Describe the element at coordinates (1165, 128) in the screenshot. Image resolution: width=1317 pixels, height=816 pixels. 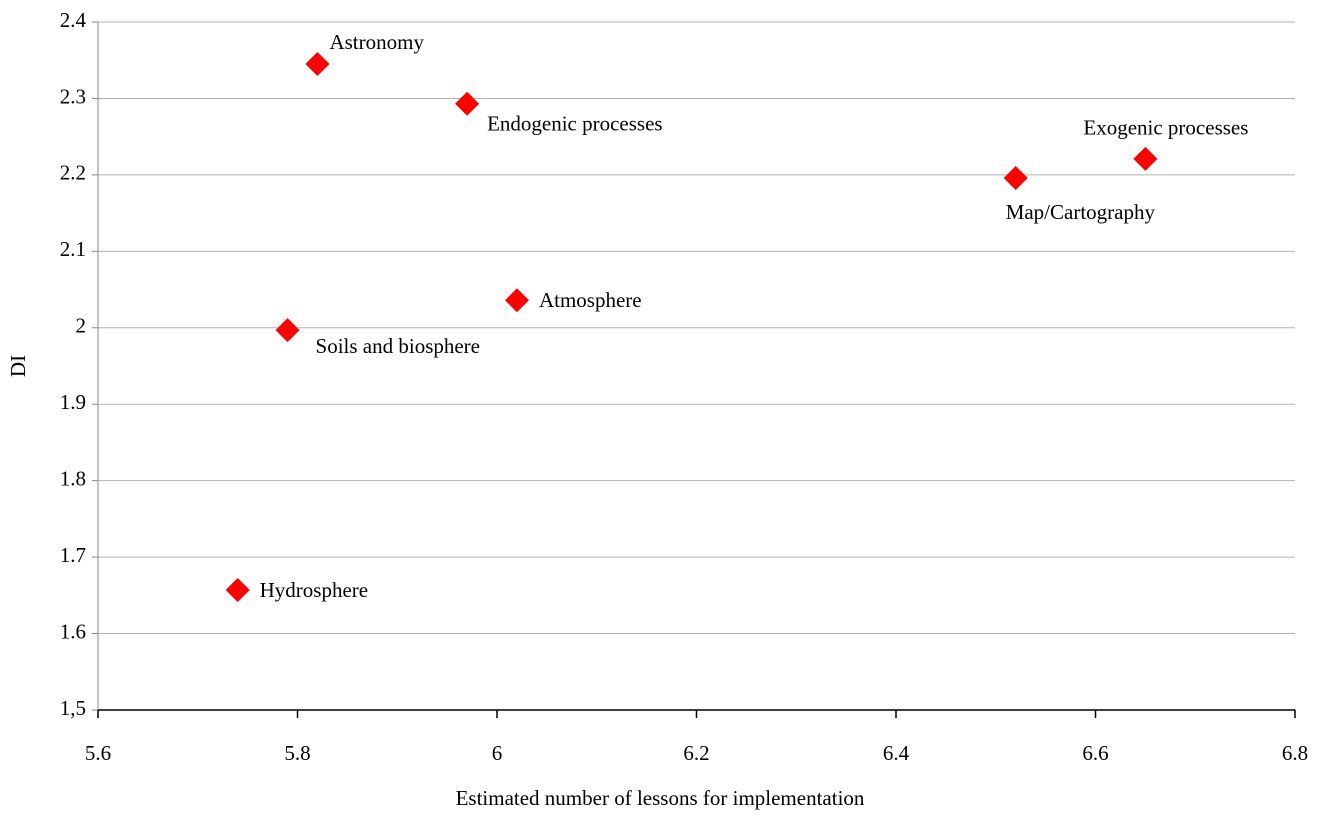
I see `point-label: Exogenic processes` at that location.